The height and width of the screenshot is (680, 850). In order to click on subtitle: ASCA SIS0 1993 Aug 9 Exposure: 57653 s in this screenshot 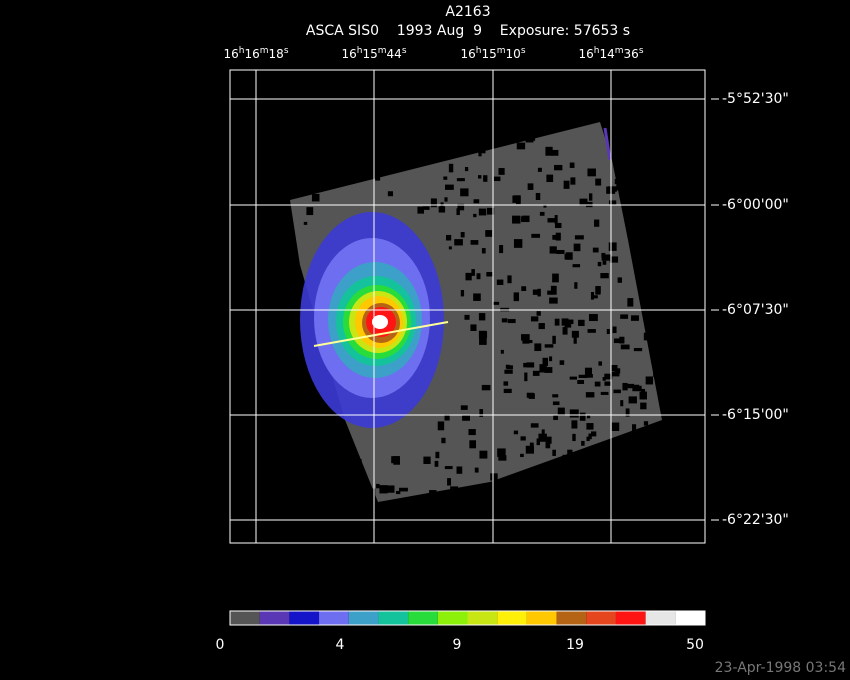, I will do `click(468, 31)`.